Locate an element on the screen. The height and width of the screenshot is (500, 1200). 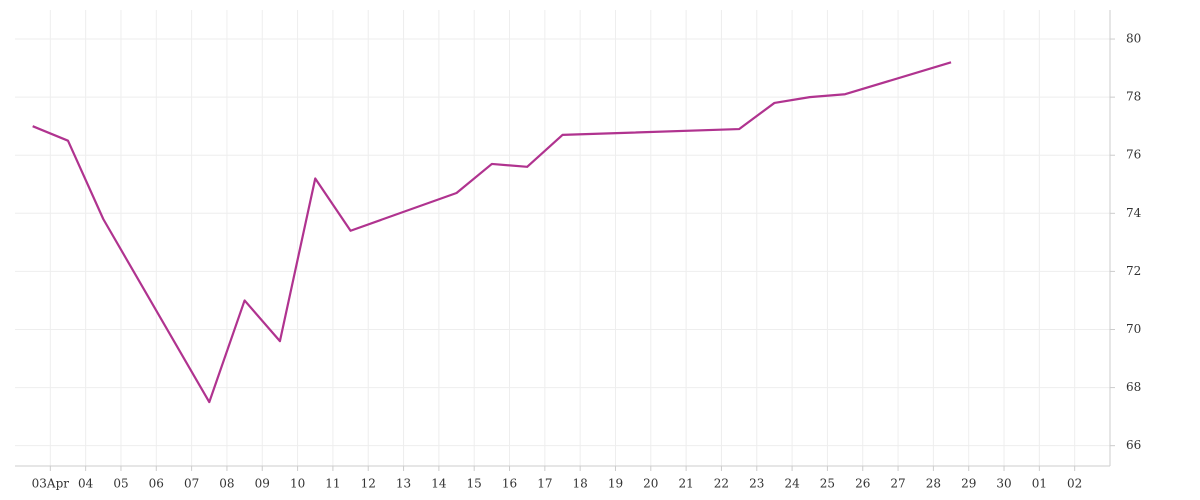
y-tick-label: 70 is located at coordinates (1133, 329).